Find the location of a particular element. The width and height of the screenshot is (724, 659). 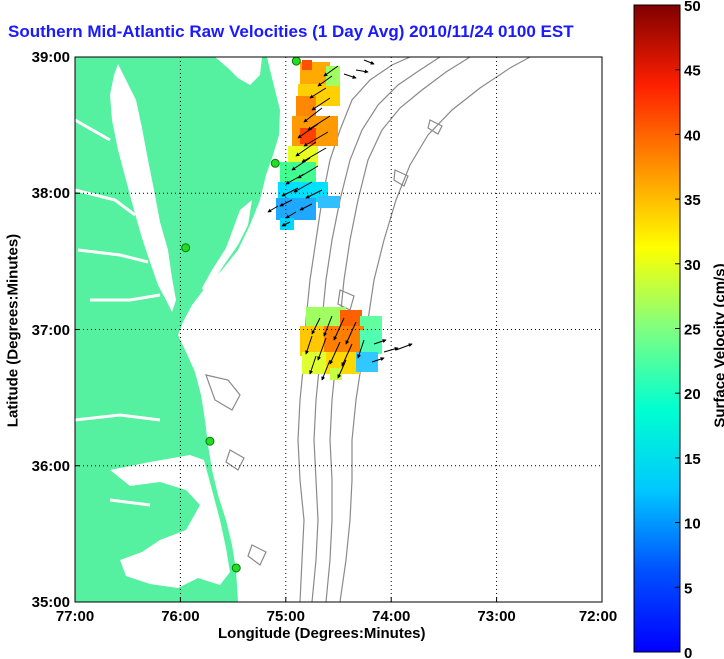

velocity-patch-north is located at coordinates (308, 145).